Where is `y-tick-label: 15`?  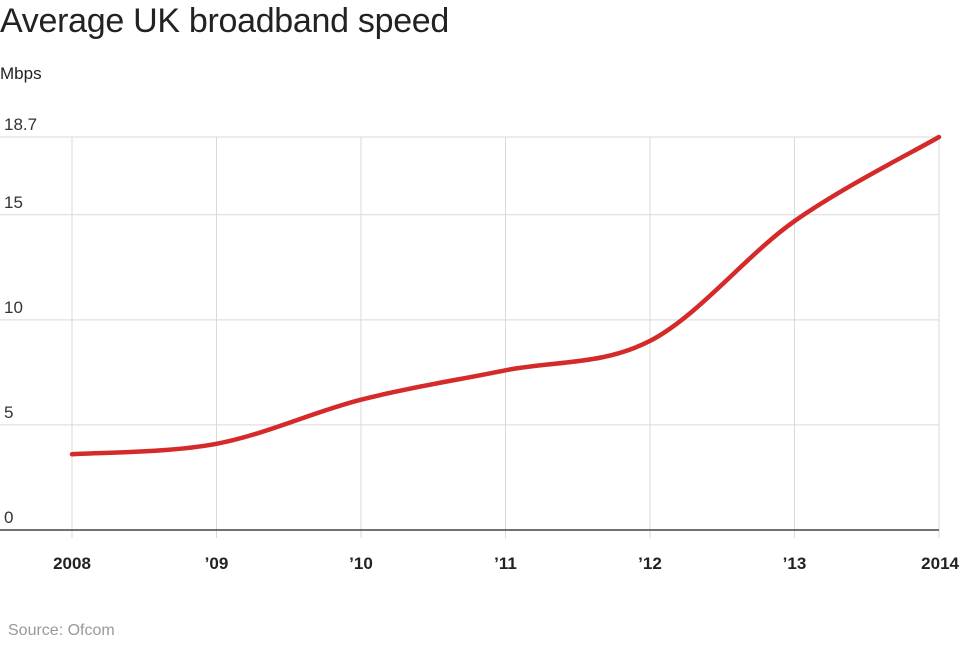 y-tick-label: 15 is located at coordinates (13, 202).